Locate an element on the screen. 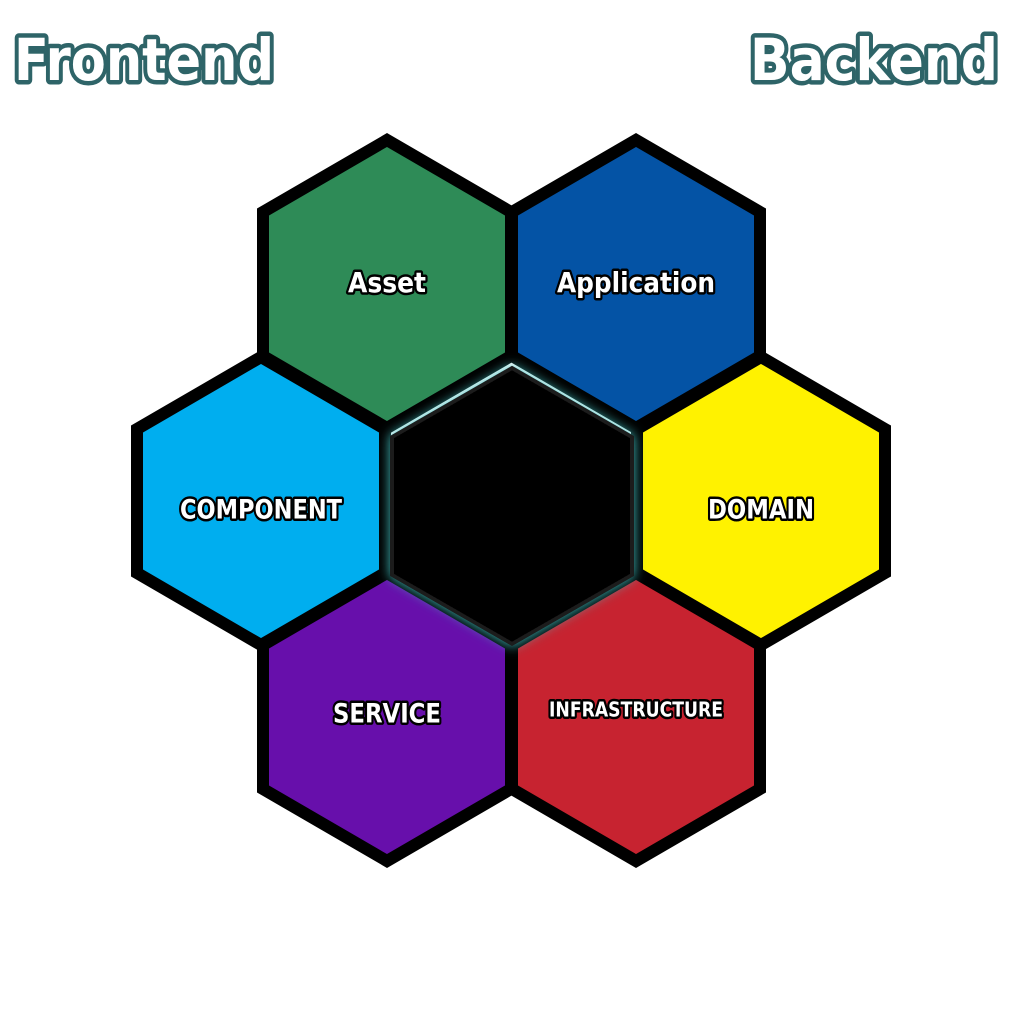  hex-component: COMPONENT is located at coordinates (261, 501).